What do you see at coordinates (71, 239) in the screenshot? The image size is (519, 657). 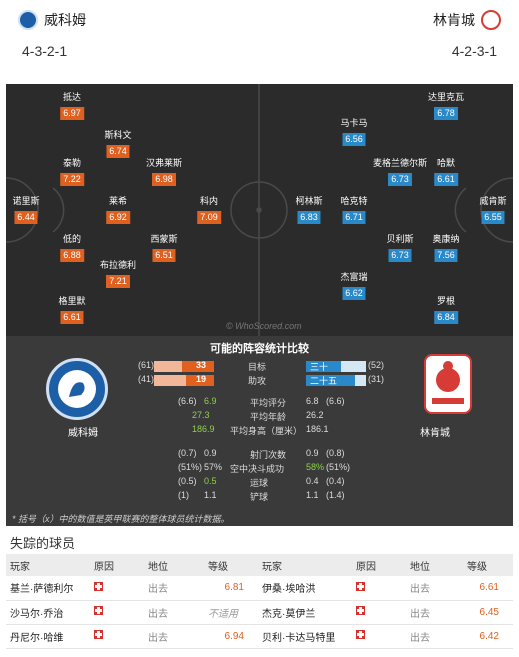 I see `player-name: 低的` at bounding box center [71, 239].